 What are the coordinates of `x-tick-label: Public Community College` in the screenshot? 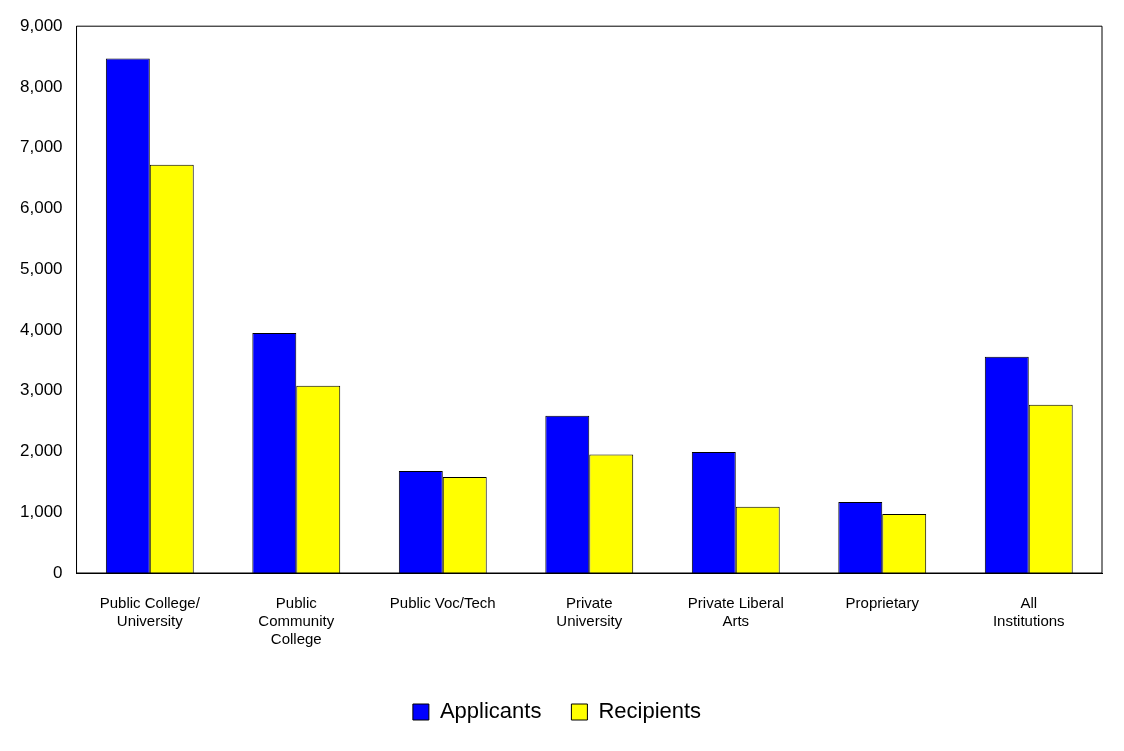 It's located at (296, 621).